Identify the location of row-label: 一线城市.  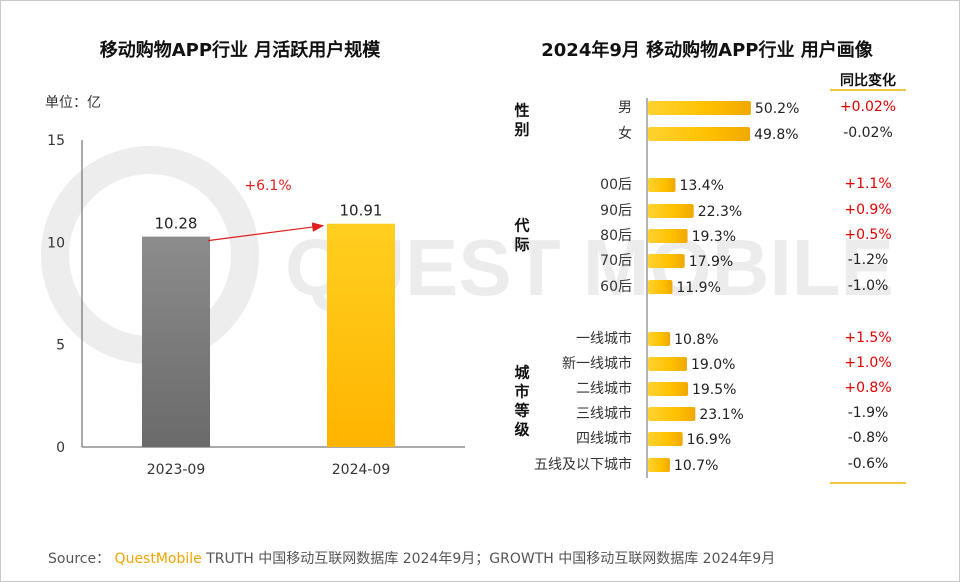
(604, 338).